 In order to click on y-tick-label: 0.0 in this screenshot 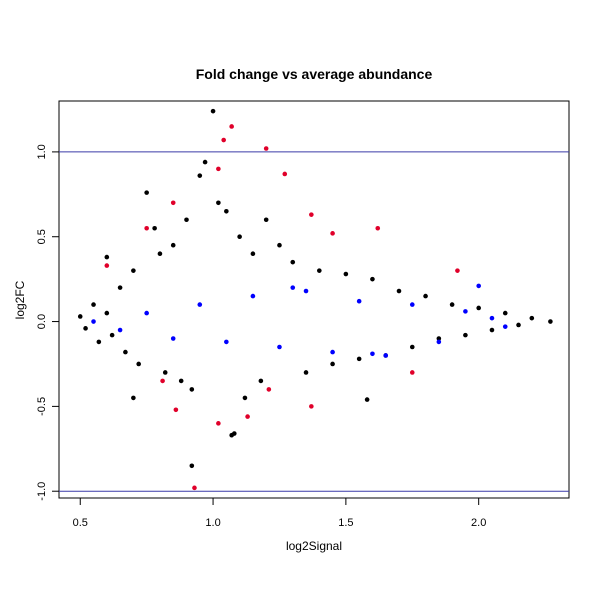, I will do `click(42, 321)`.